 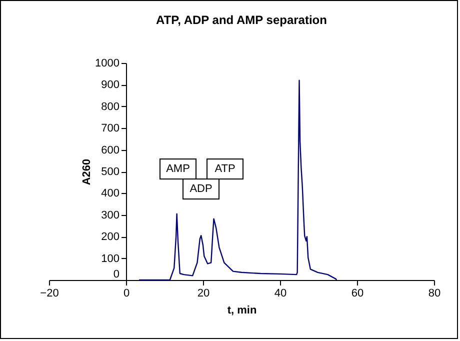 I want to click on y-tick-label: 700, so click(x=110, y=128).